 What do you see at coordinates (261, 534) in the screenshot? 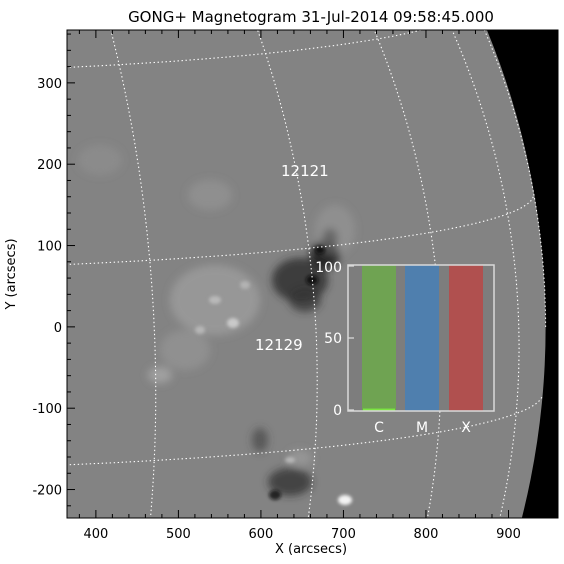
I see `x-tick-label: 600` at bounding box center [261, 534].